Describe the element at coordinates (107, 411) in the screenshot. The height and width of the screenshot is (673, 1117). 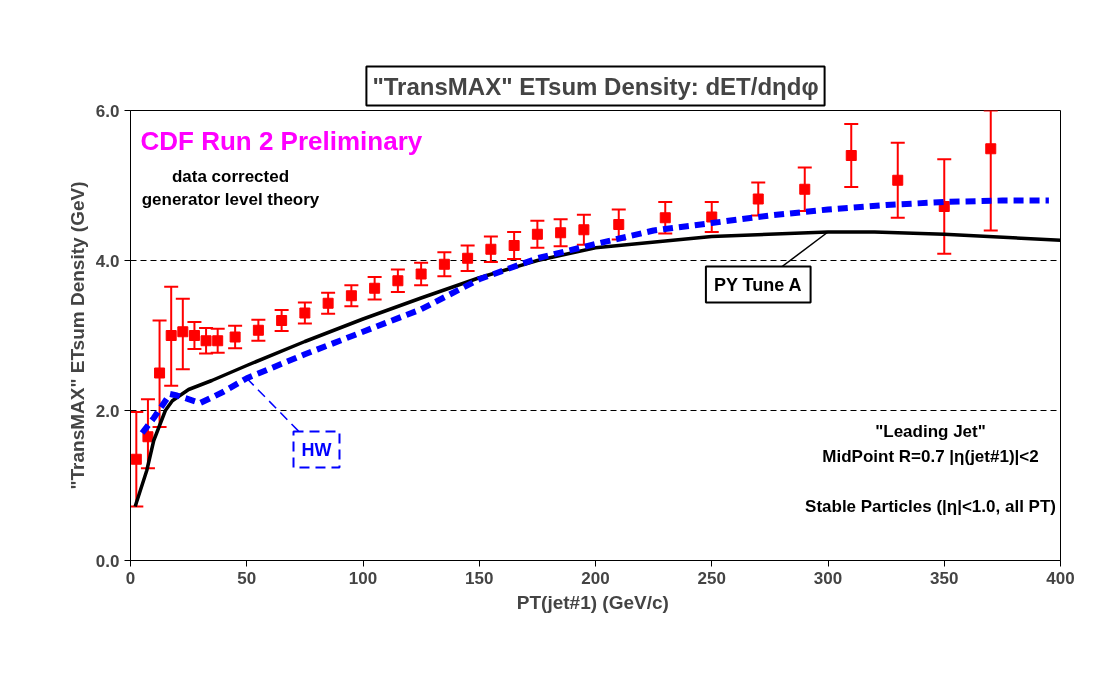
I see `y-tick-label: 2.0` at that location.